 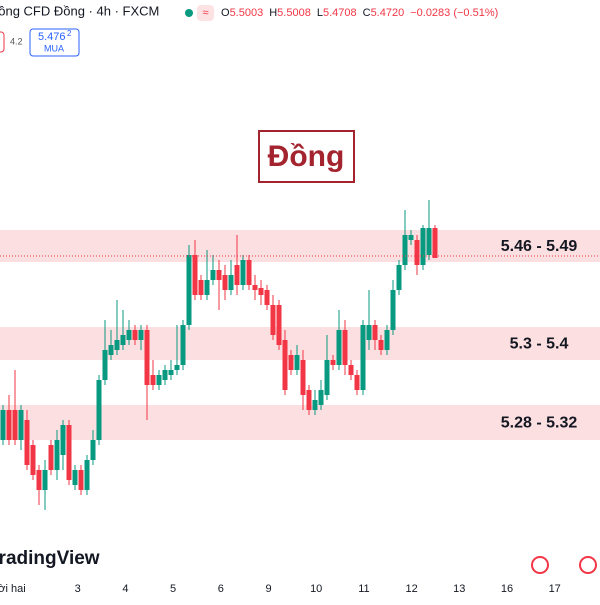 What do you see at coordinates (411, 589) in the screenshot?
I see `time-label: 12` at bounding box center [411, 589].